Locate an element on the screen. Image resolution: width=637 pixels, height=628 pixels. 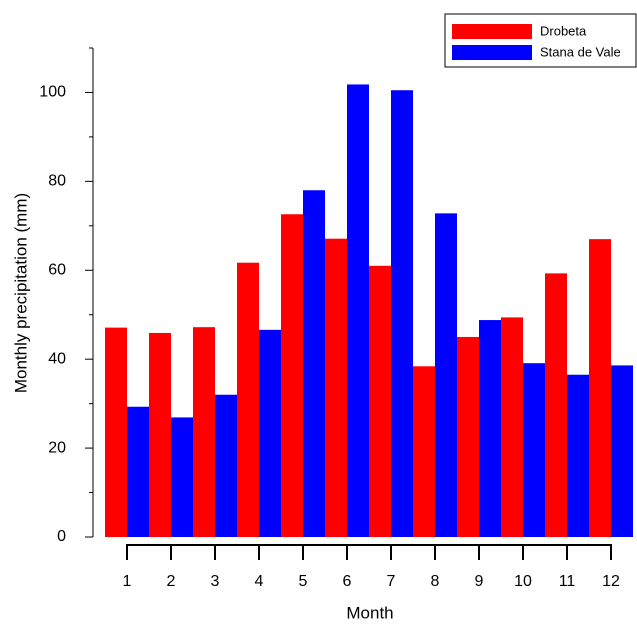
x-axis-label: Month is located at coordinates (369, 612).